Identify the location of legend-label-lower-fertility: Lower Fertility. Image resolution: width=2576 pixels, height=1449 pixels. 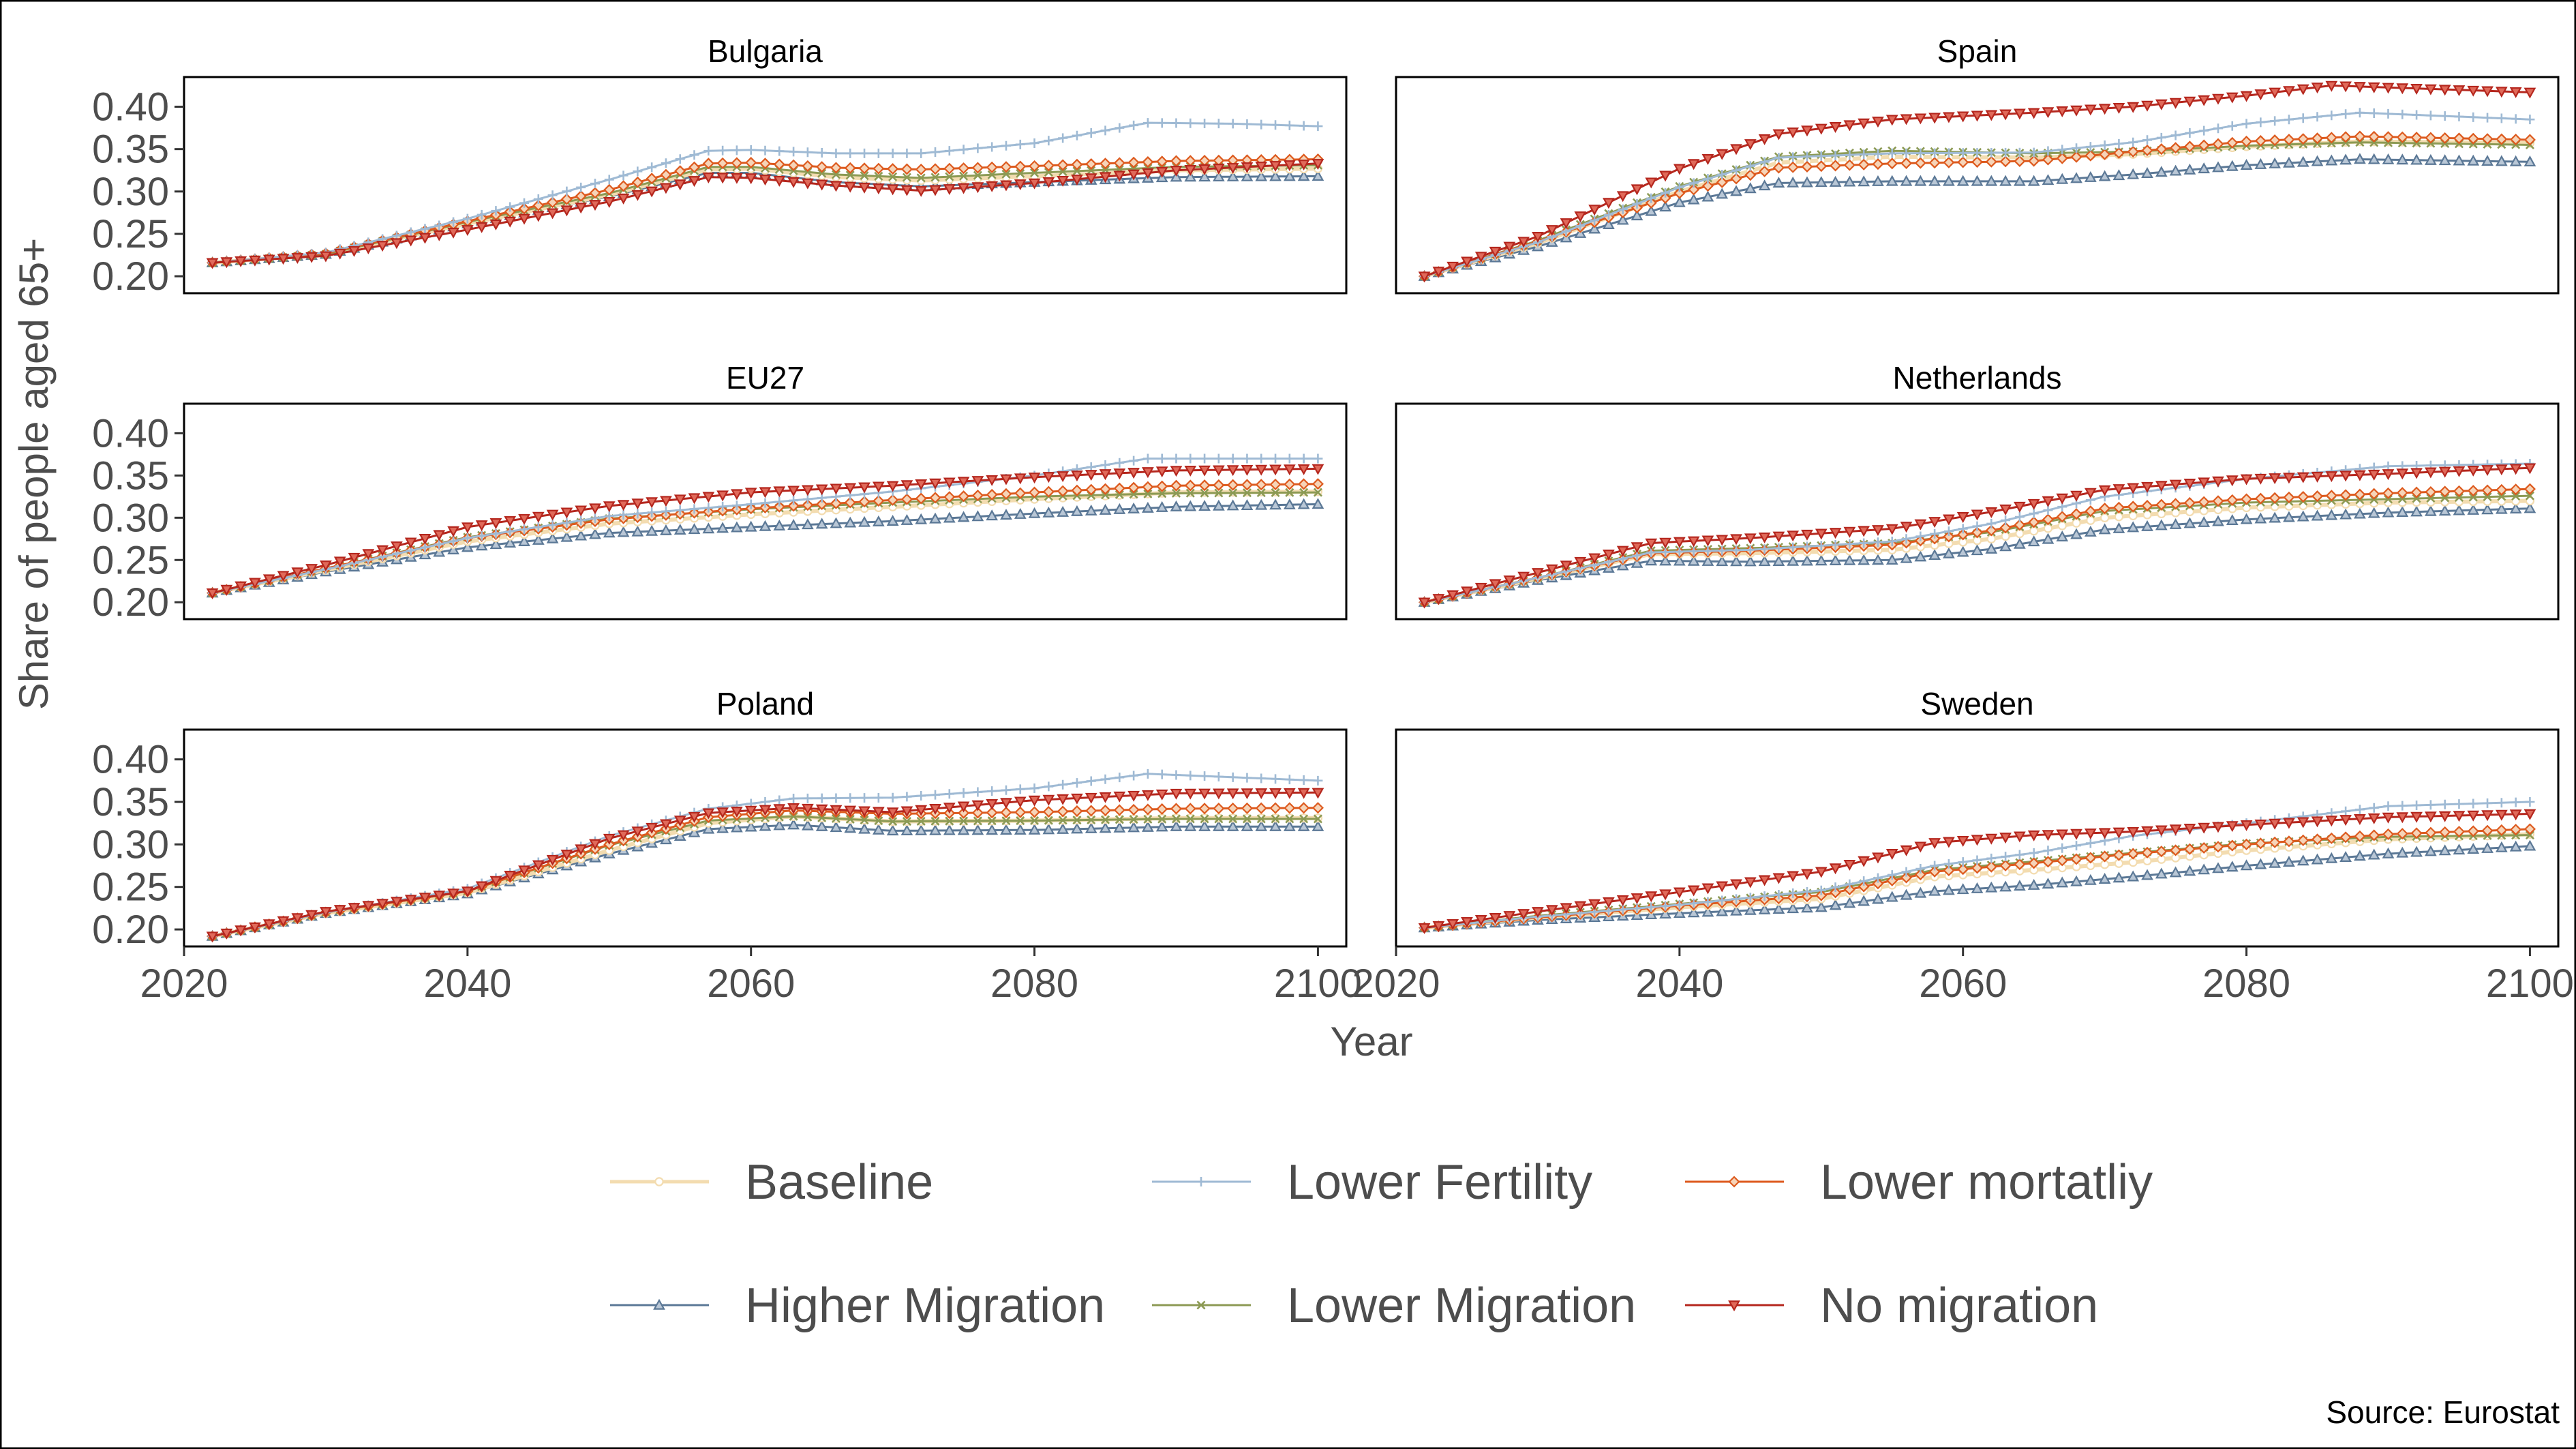
(1439, 1183).